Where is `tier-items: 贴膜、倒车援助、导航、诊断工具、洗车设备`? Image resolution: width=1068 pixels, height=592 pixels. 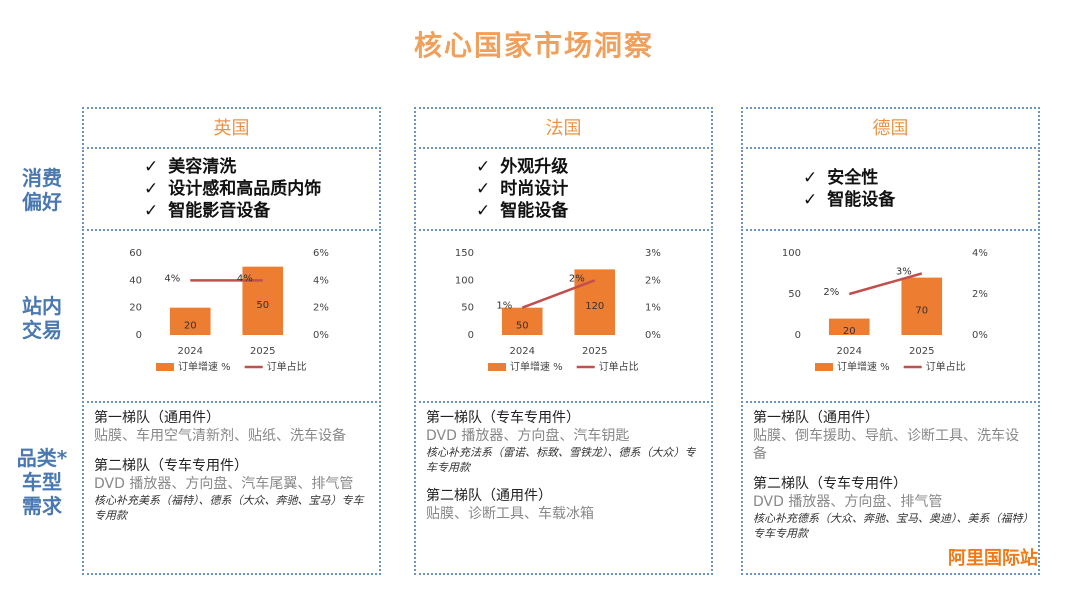
tier-items: 贴膜、倒车援助、导航、诊断工具、洗车设备 is located at coordinates (886, 445).